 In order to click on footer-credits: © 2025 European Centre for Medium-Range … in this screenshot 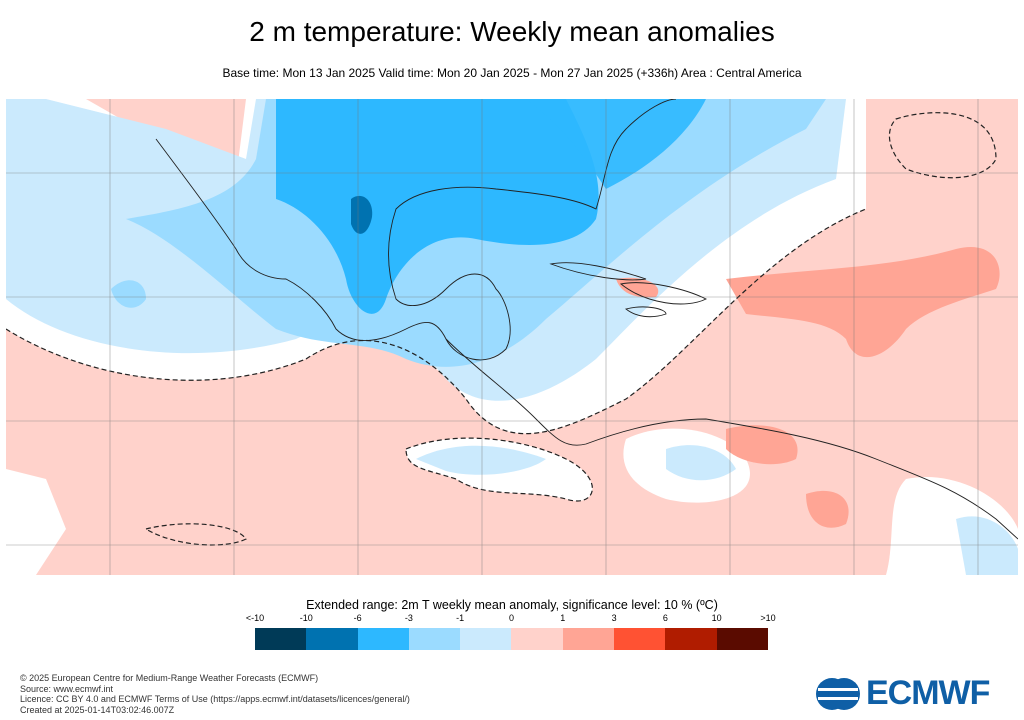, I will do `click(215, 694)`.